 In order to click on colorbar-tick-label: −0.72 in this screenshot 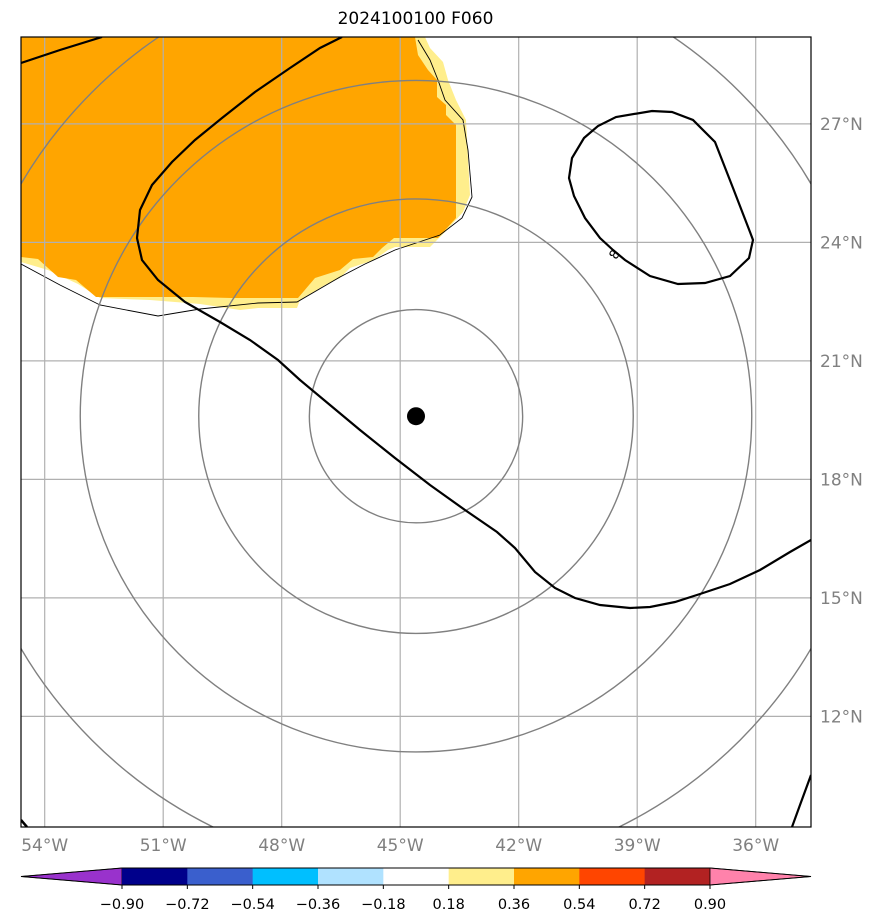, I will do `click(187, 905)`.